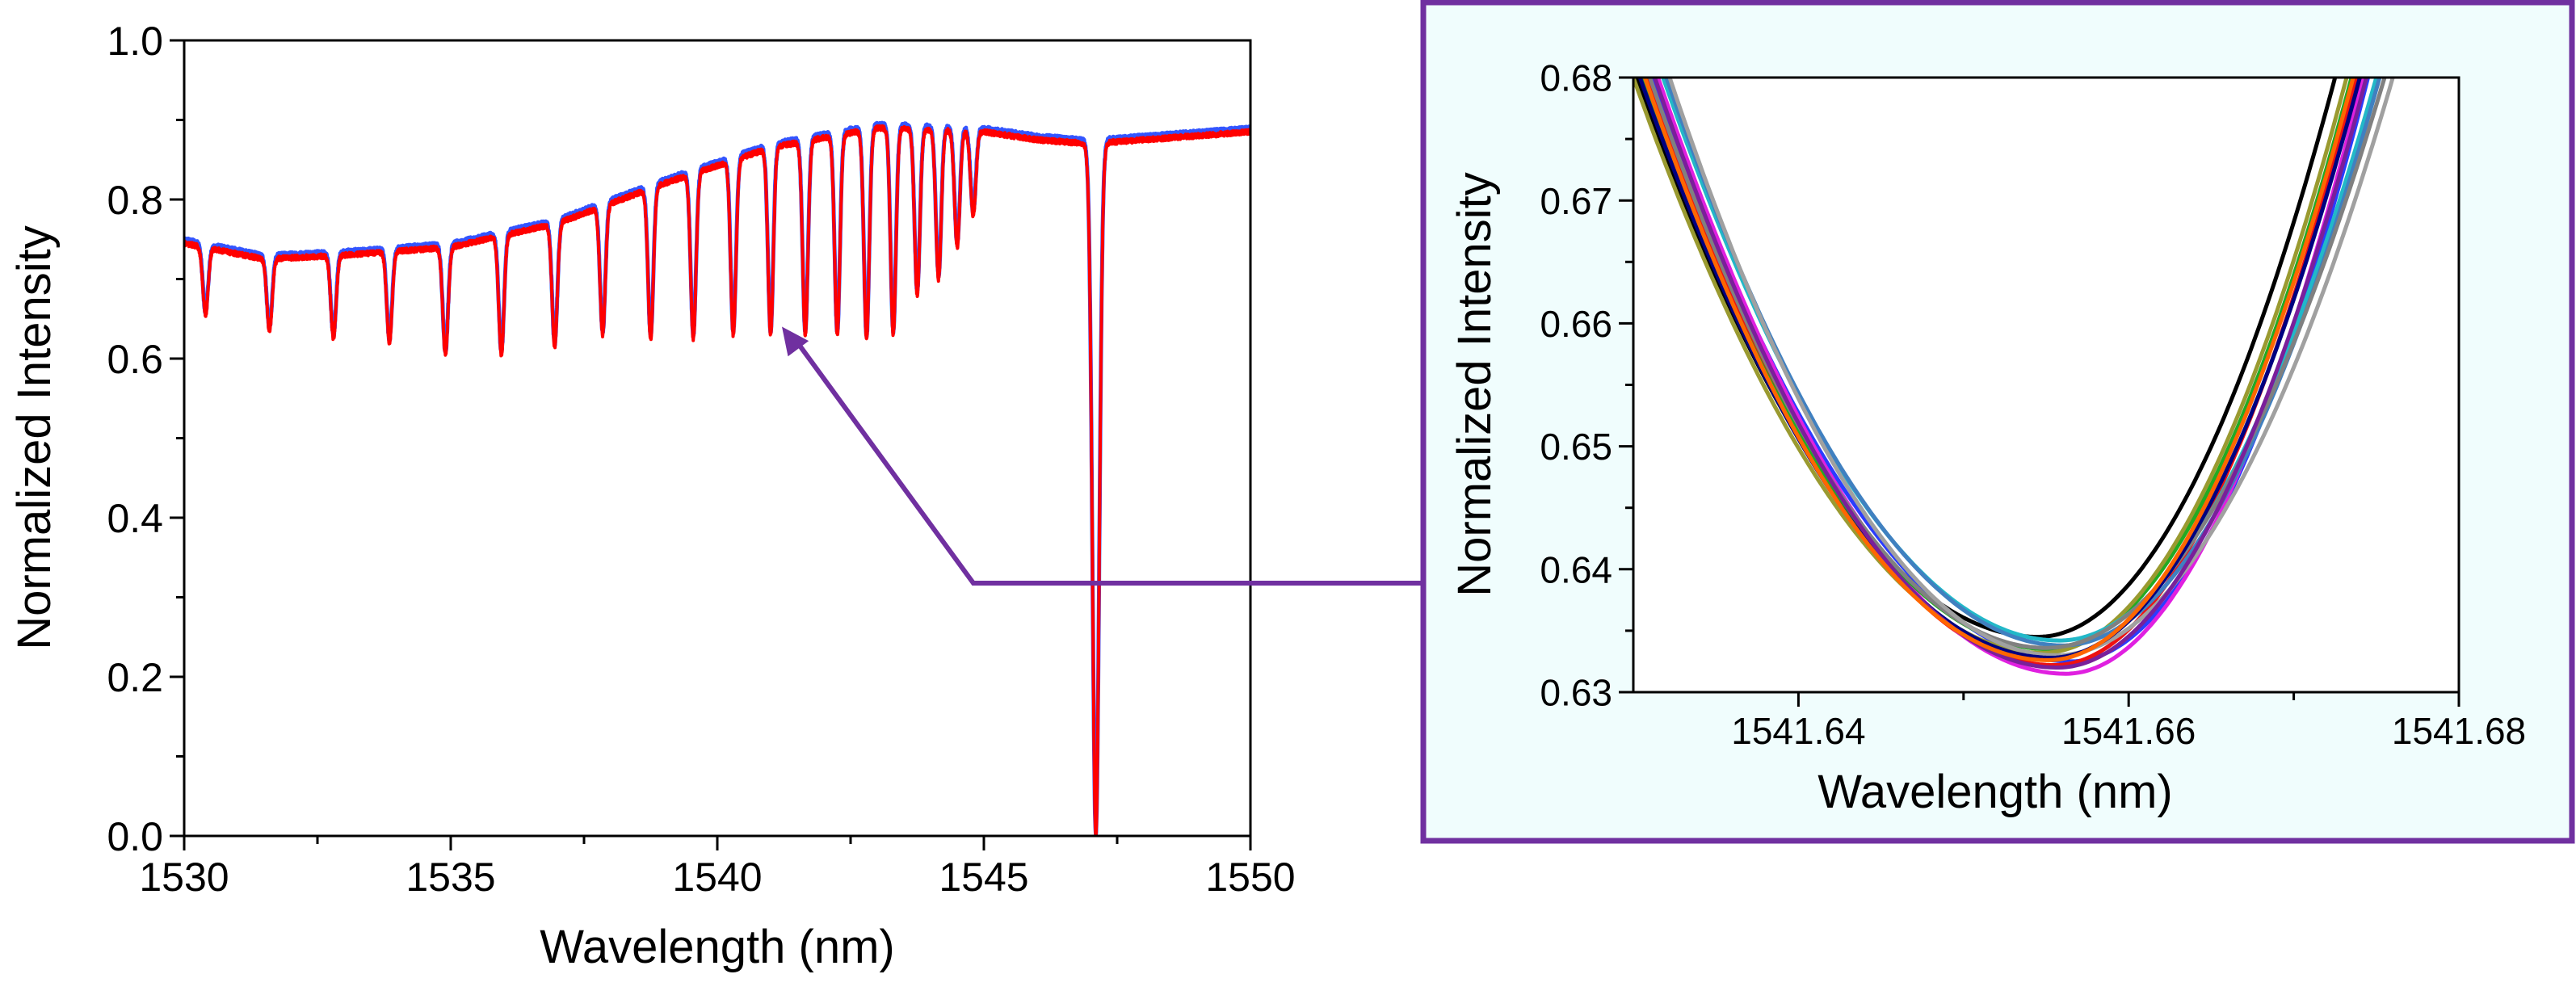 The image size is (2576, 991). Describe the element at coordinates (1798, 731) in the screenshot. I see `x-tick-label: 1541.64` at that location.